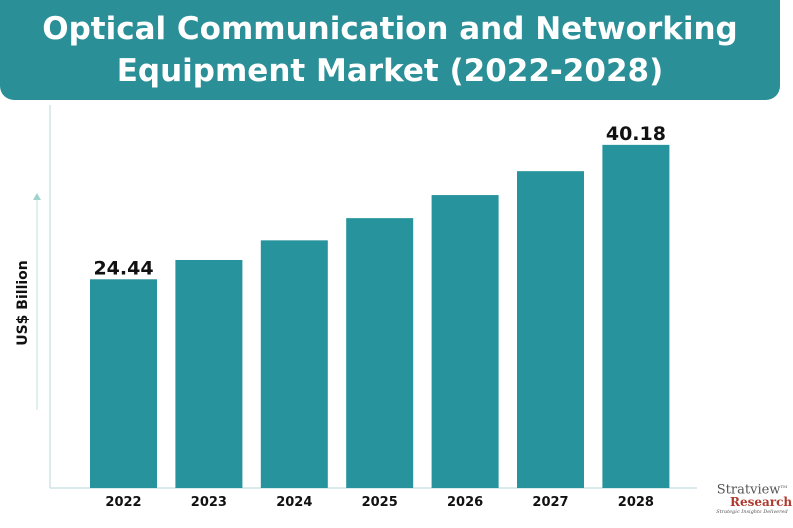 The height and width of the screenshot is (528, 793). I want to click on y-axis-arrow-icon, so click(37, 196).